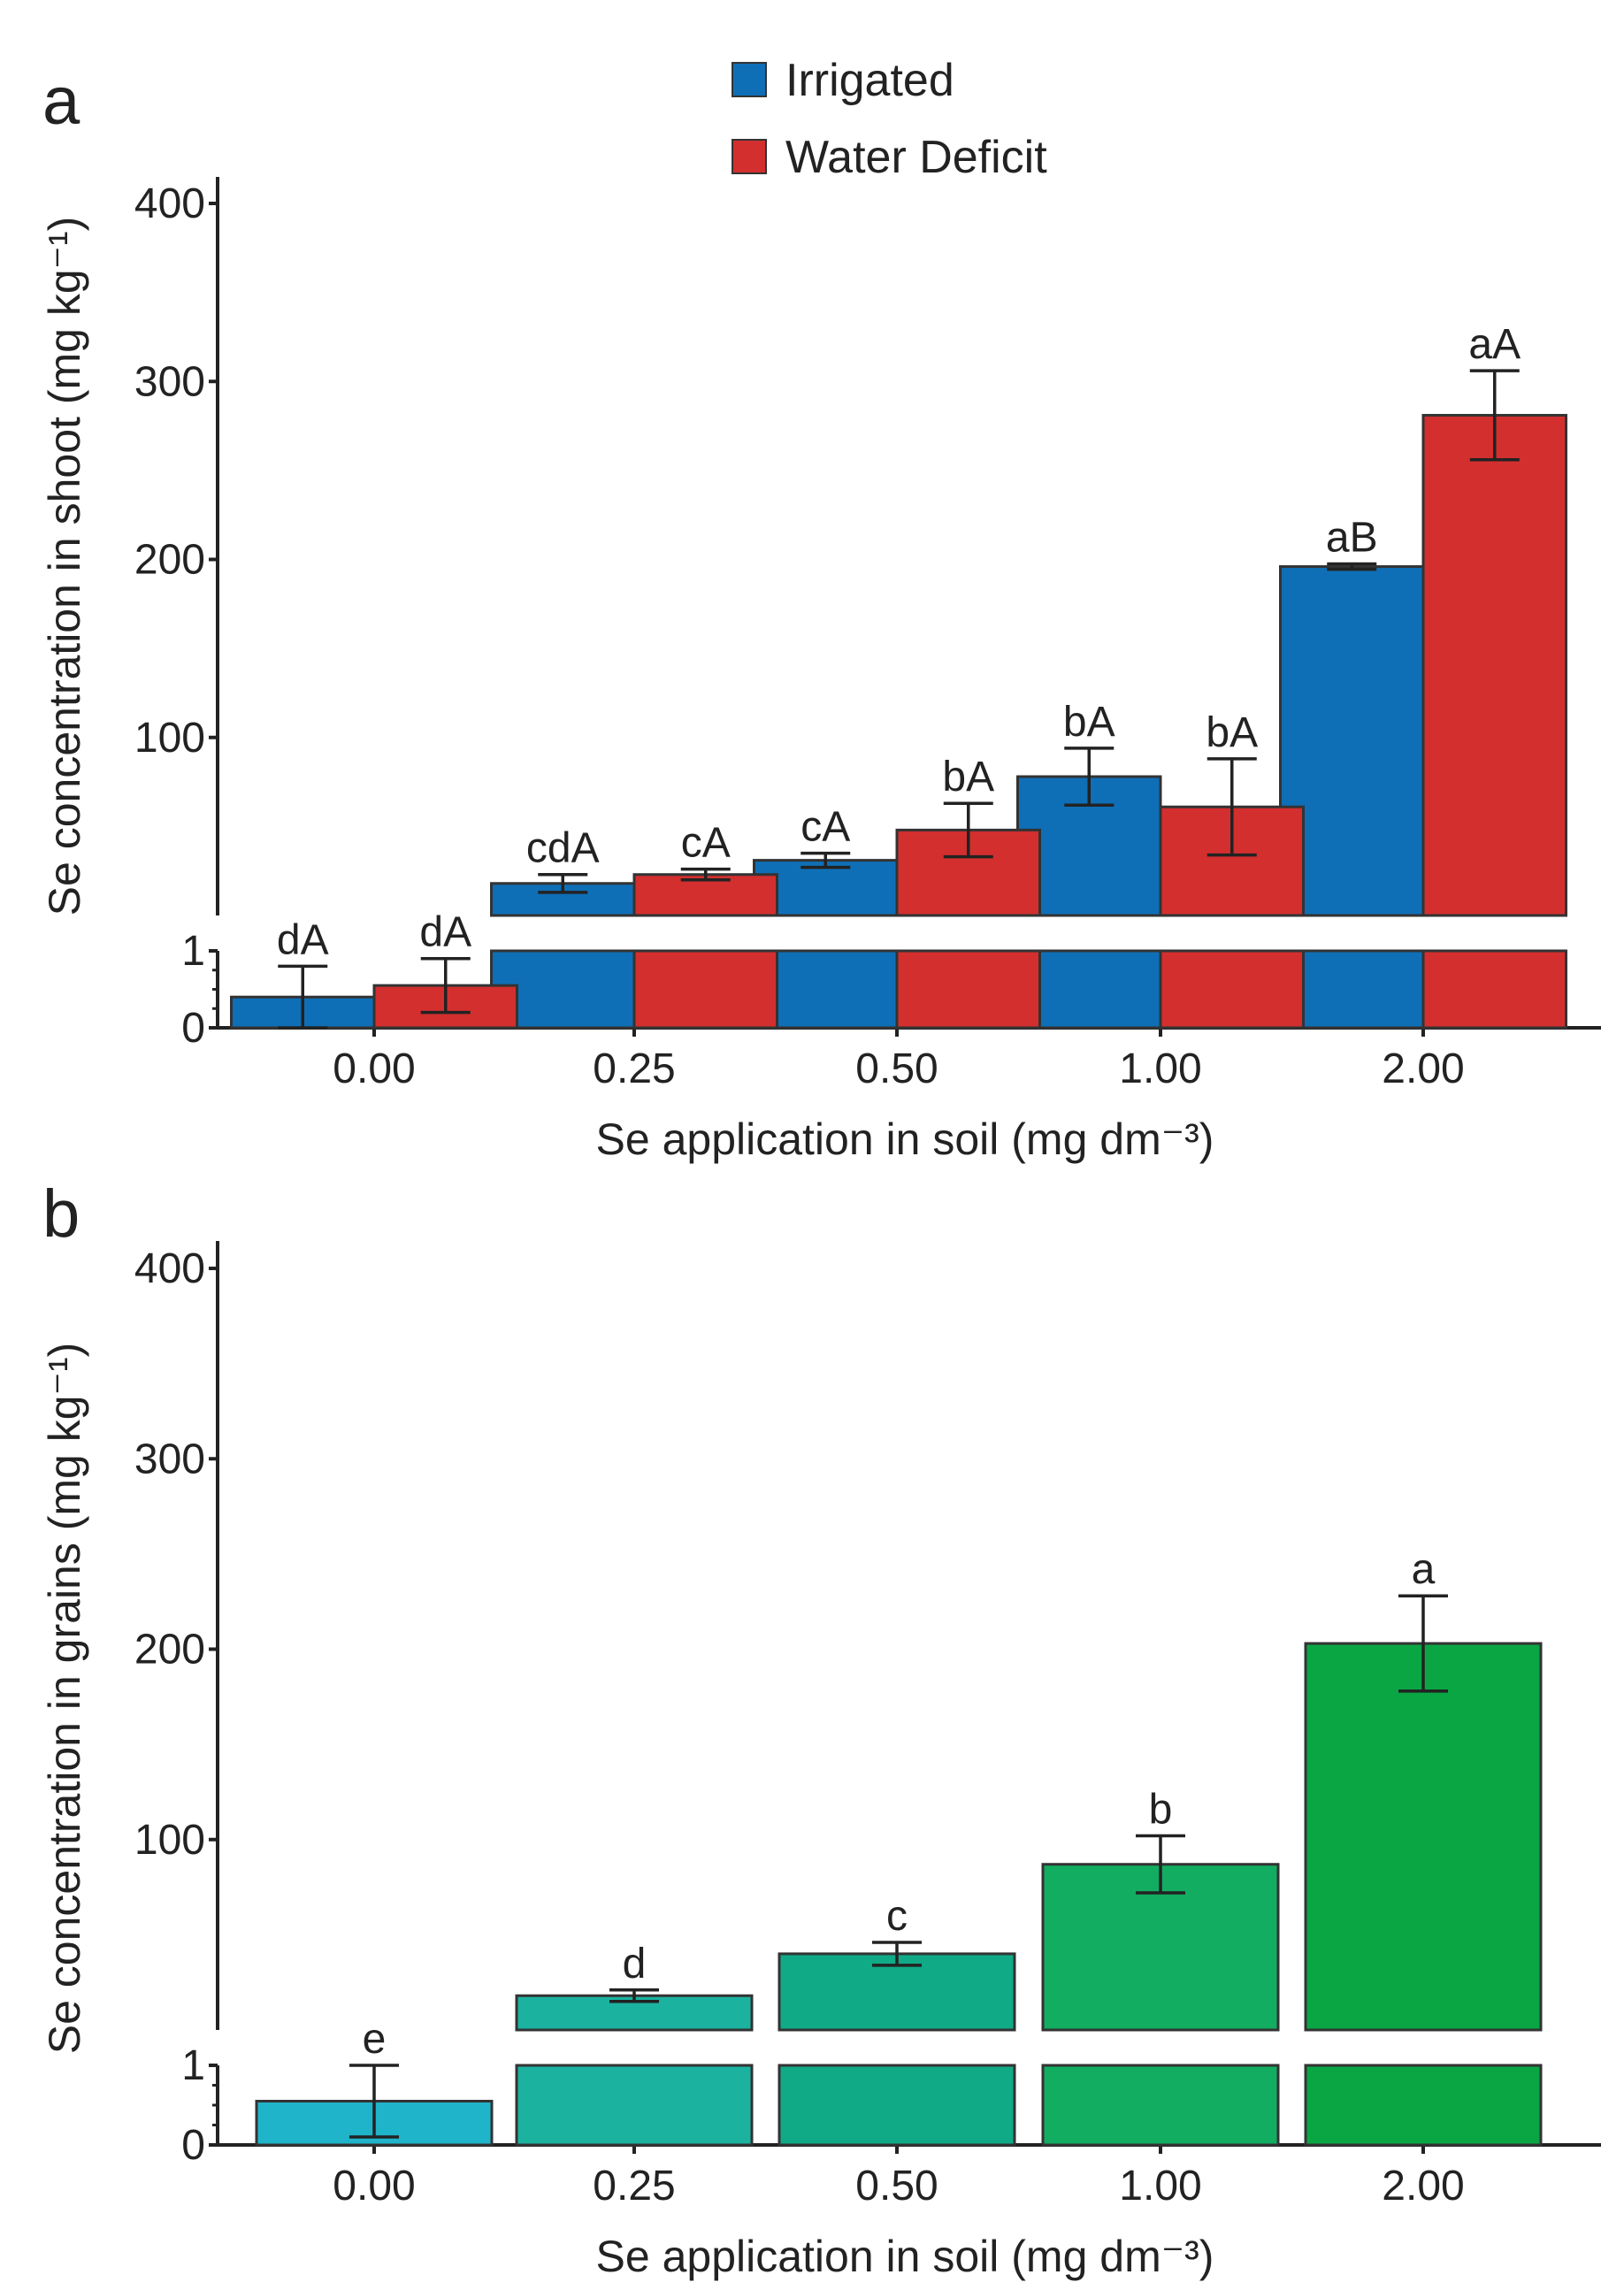  Describe the element at coordinates (634, 2186) in the screenshot. I see `panel-b-x-tick-label: 0.25` at that location.